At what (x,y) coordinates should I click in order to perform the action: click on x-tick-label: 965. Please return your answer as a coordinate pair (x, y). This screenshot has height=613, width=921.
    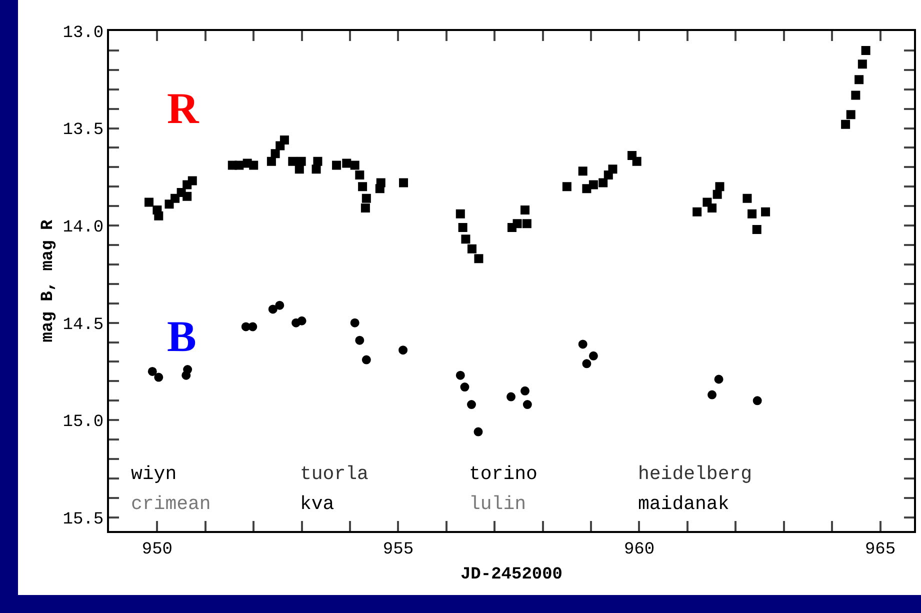
    Looking at the image, I should click on (880, 550).